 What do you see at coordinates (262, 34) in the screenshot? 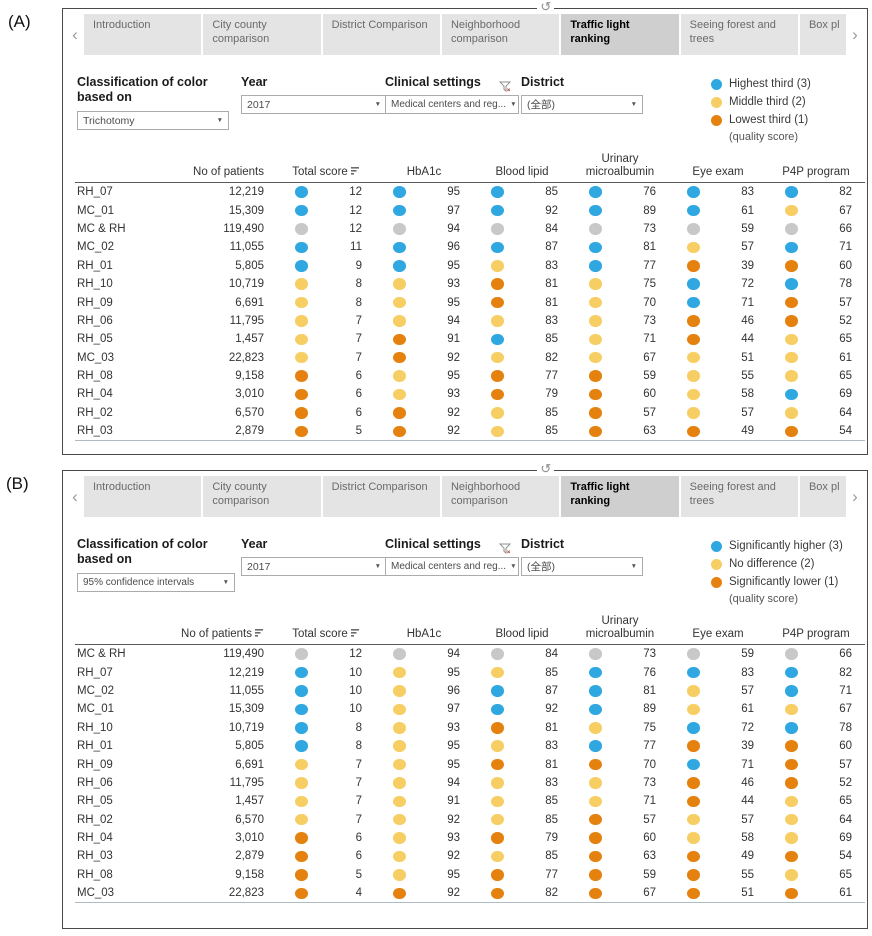
I see `tab-city-county-comparison: City county comparison` at bounding box center [262, 34].